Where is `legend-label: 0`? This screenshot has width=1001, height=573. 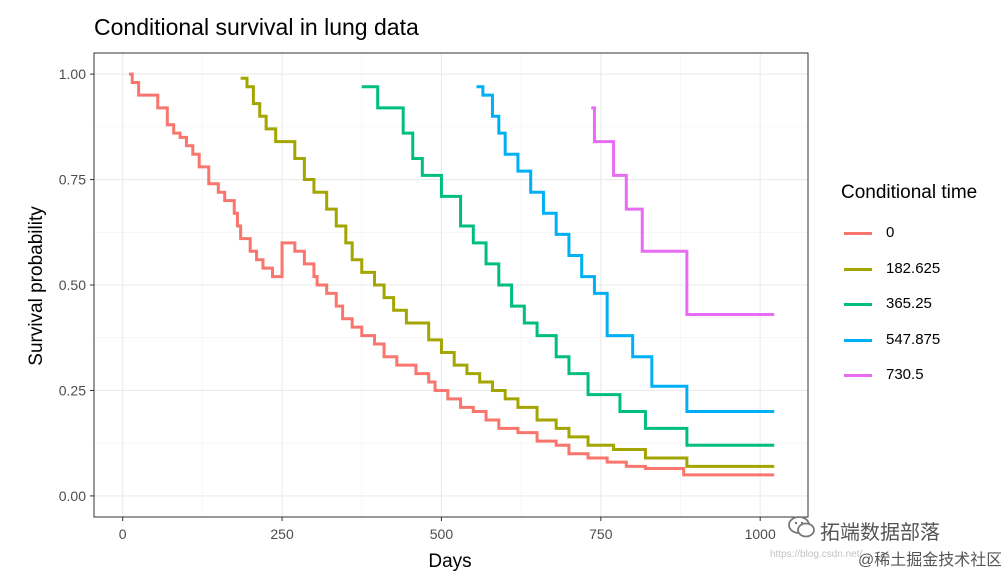 legend-label: 0 is located at coordinates (890, 232).